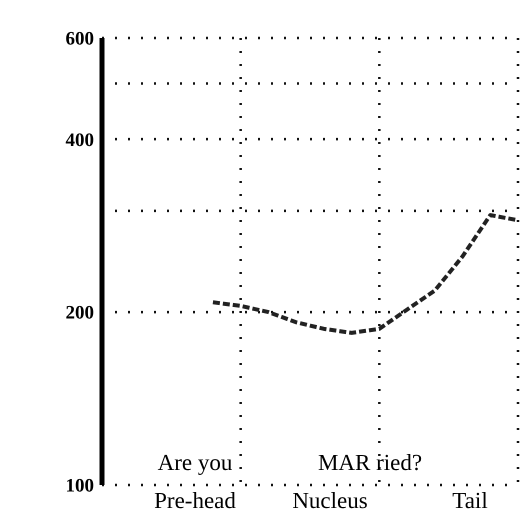  Describe the element at coordinates (80, 313) in the screenshot. I see `y-tick-label: 200` at that location.